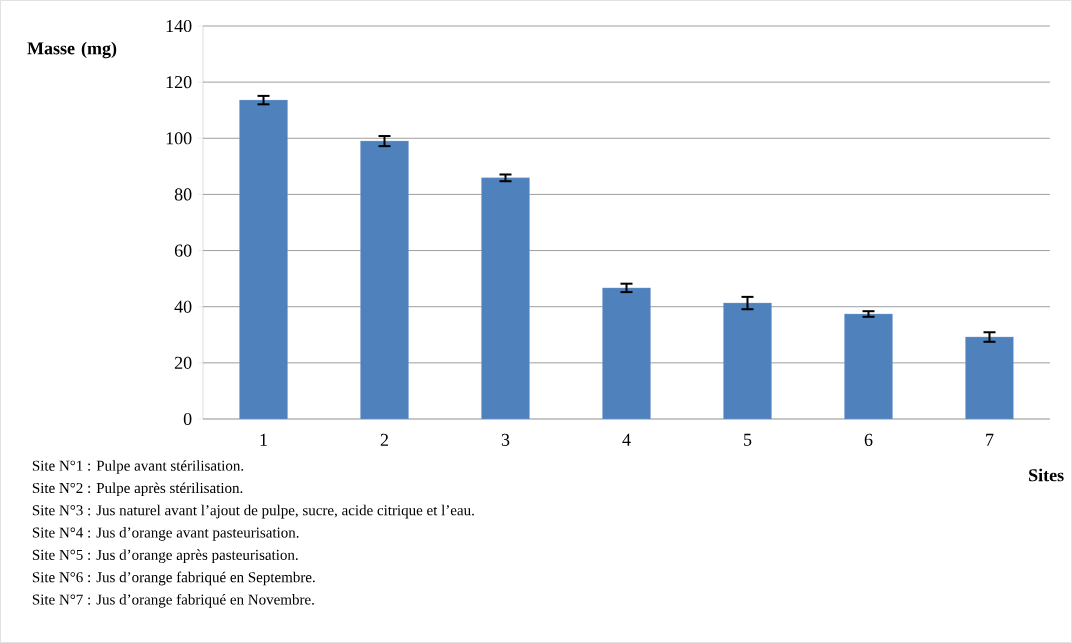 This screenshot has height=643, width=1072. I want to click on y-tick-label: 140, so click(179, 26).